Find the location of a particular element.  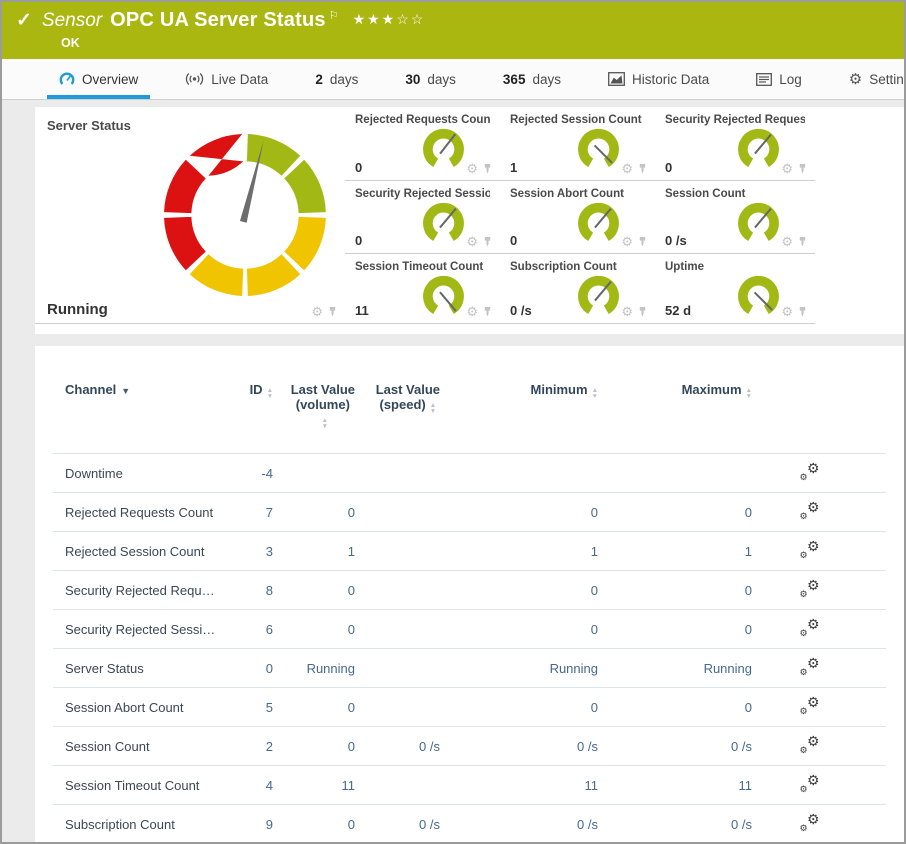

priority-stars: ★★★☆☆ is located at coordinates (389, 19).